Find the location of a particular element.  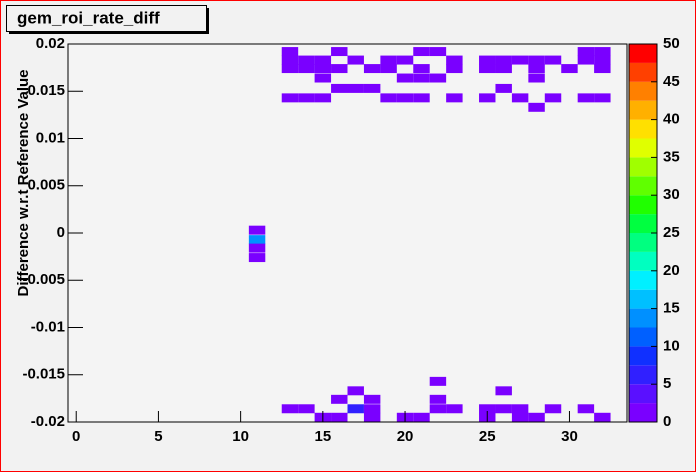

x-tick-label: 30 is located at coordinates (569, 436).